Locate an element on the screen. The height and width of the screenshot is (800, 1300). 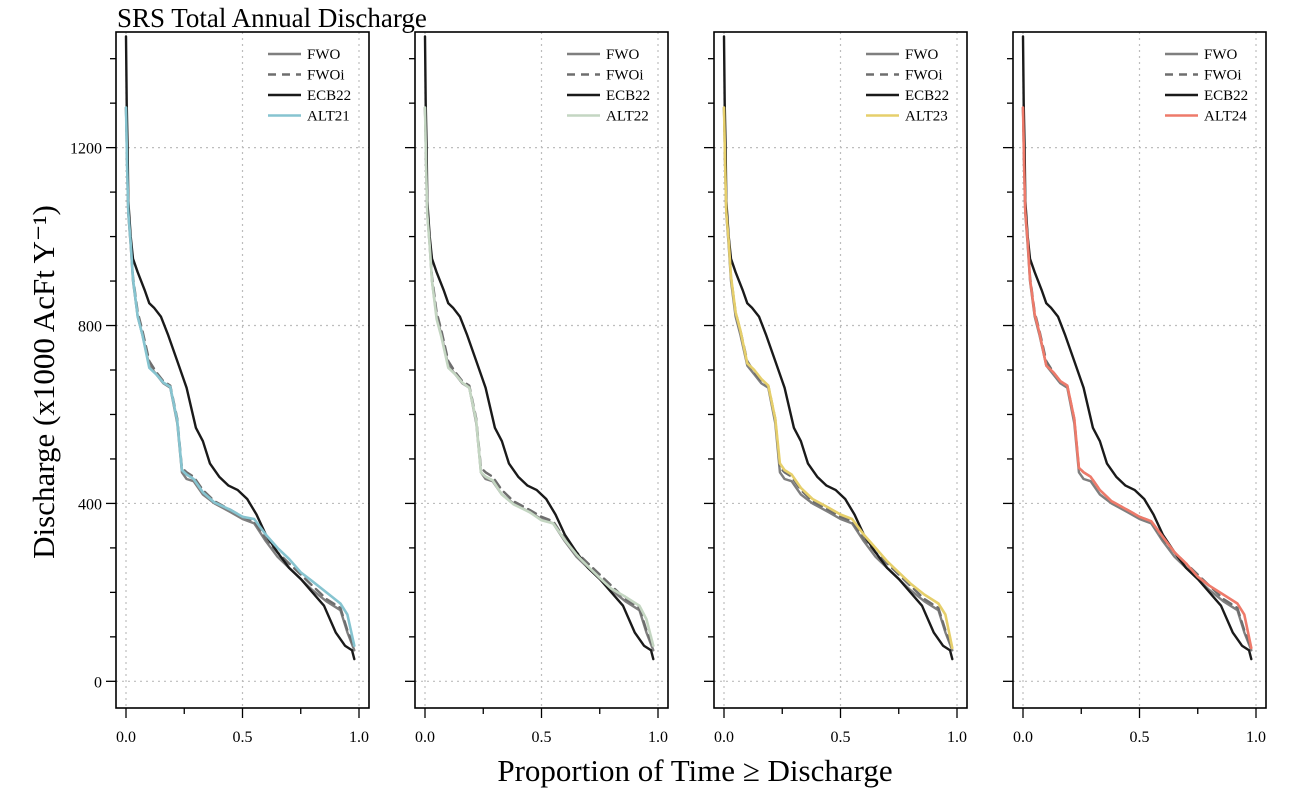
legend: FWO FWOi ECB22 ALT24 is located at coordinates (1206, 86).